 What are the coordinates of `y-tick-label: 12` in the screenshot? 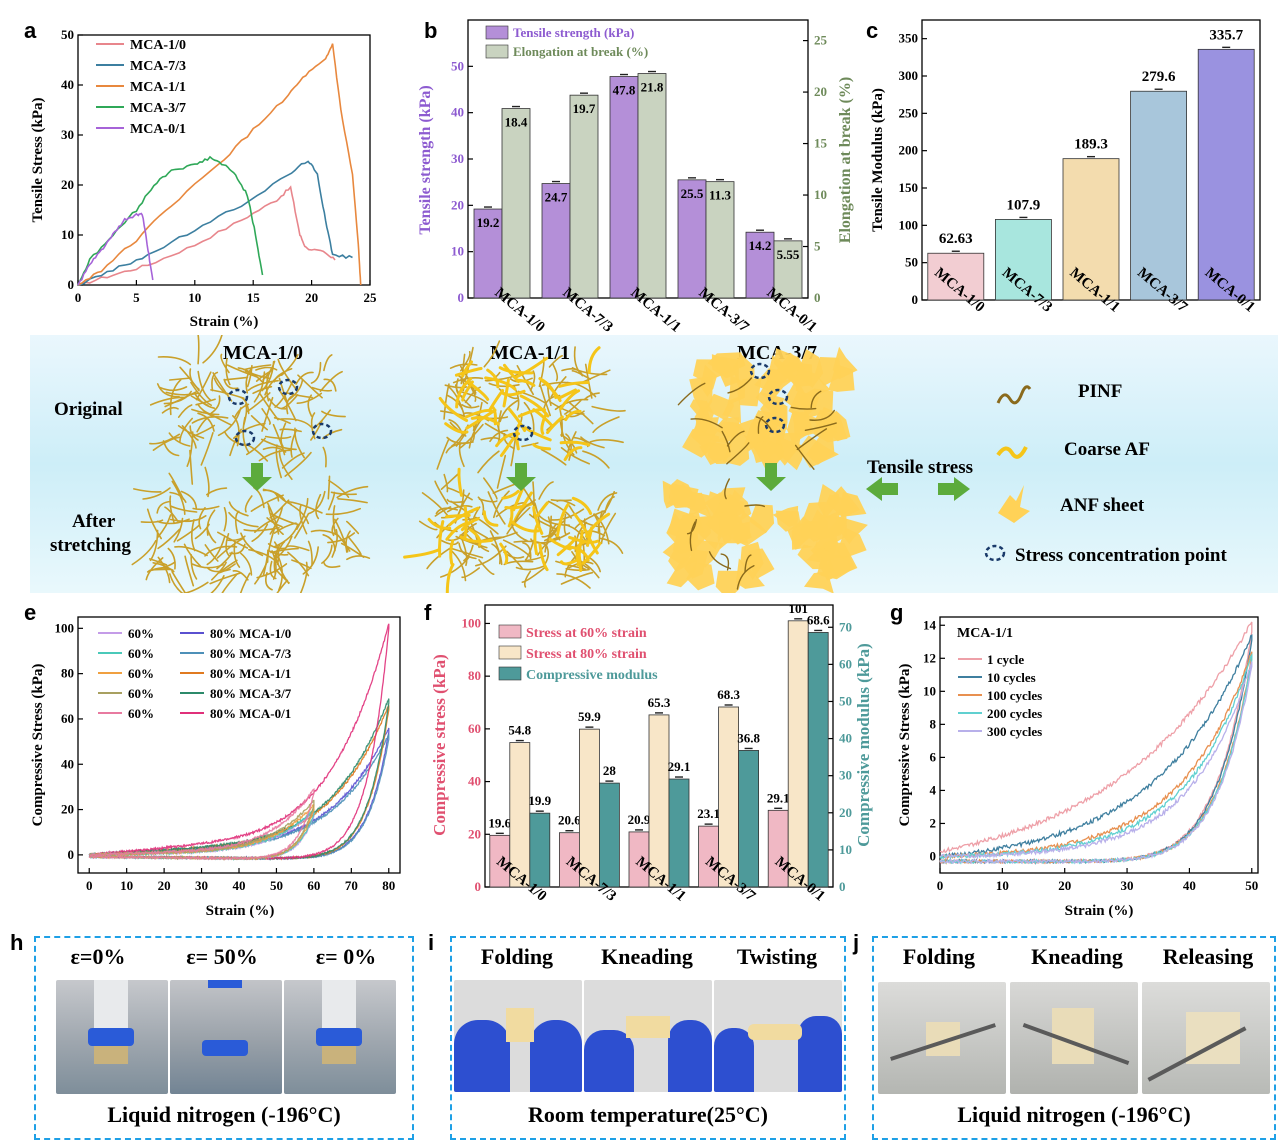 It's located at (929, 657).